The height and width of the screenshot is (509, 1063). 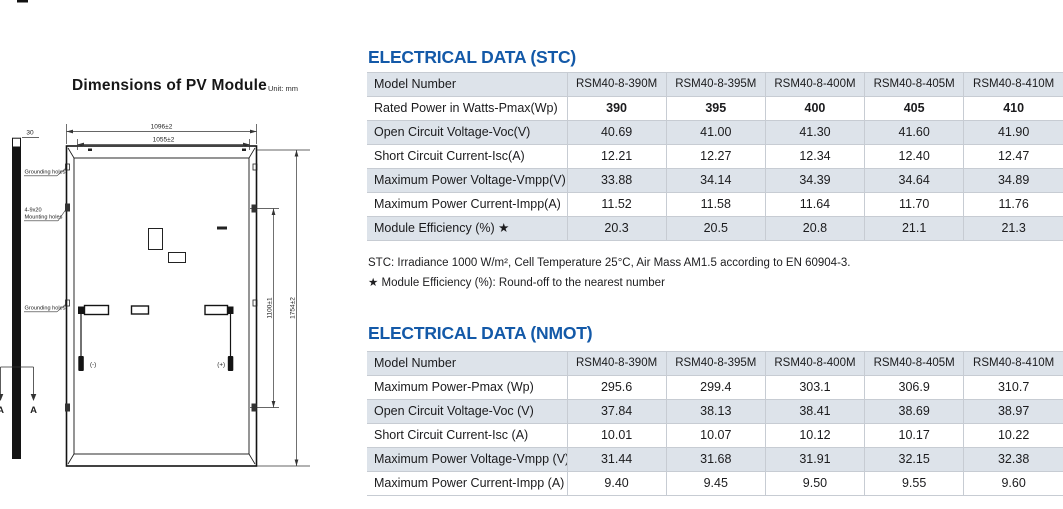 What do you see at coordinates (815, 228) in the screenshot?
I see `cell-value: 20.8` at bounding box center [815, 228].